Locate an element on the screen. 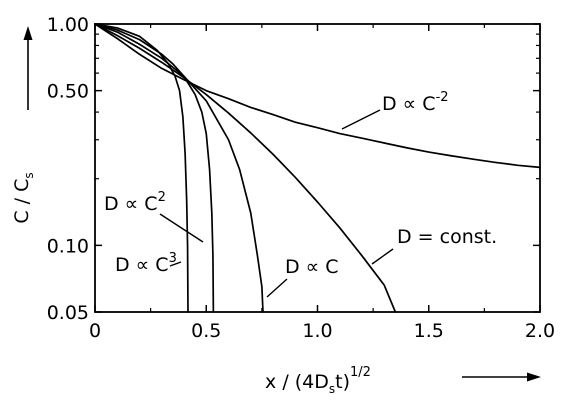  y-axis-label: C / Cs is located at coordinates (23, 197).